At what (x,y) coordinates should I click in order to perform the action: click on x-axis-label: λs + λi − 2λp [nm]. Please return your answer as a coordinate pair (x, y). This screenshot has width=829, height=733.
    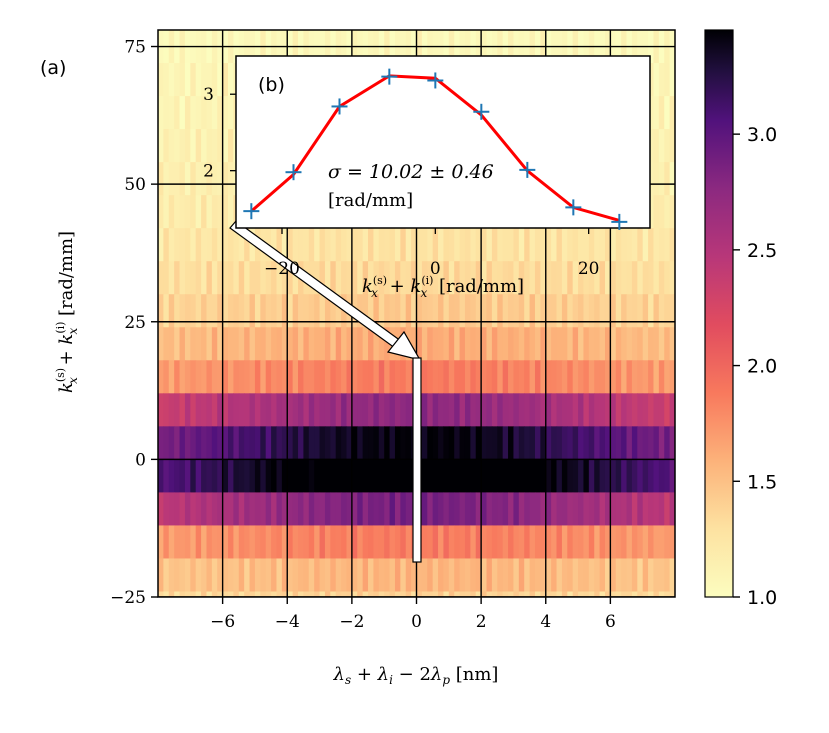
    Looking at the image, I should click on (416, 675).